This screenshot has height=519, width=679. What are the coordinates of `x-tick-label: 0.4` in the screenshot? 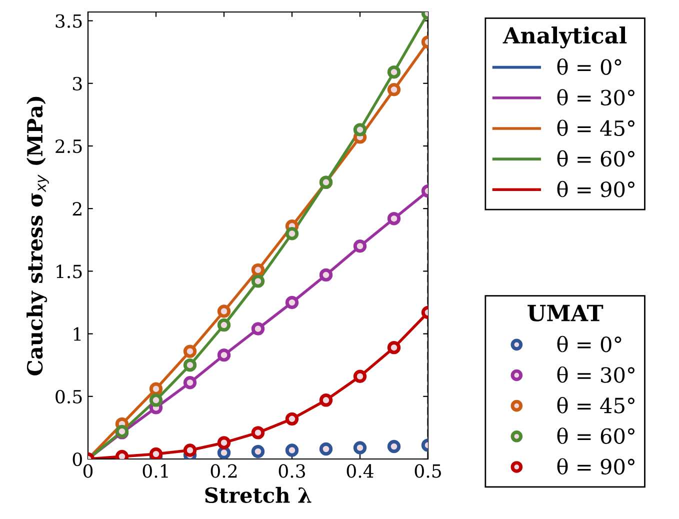 It's located at (360, 471).